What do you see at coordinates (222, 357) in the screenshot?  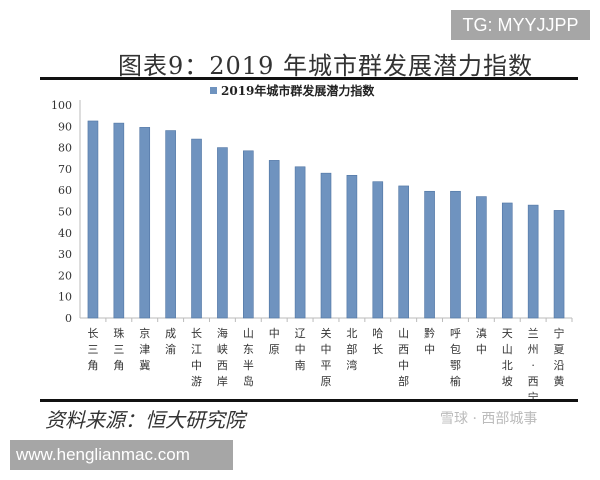 I see `x-tick-label: 海峡西岸` at bounding box center [222, 357].